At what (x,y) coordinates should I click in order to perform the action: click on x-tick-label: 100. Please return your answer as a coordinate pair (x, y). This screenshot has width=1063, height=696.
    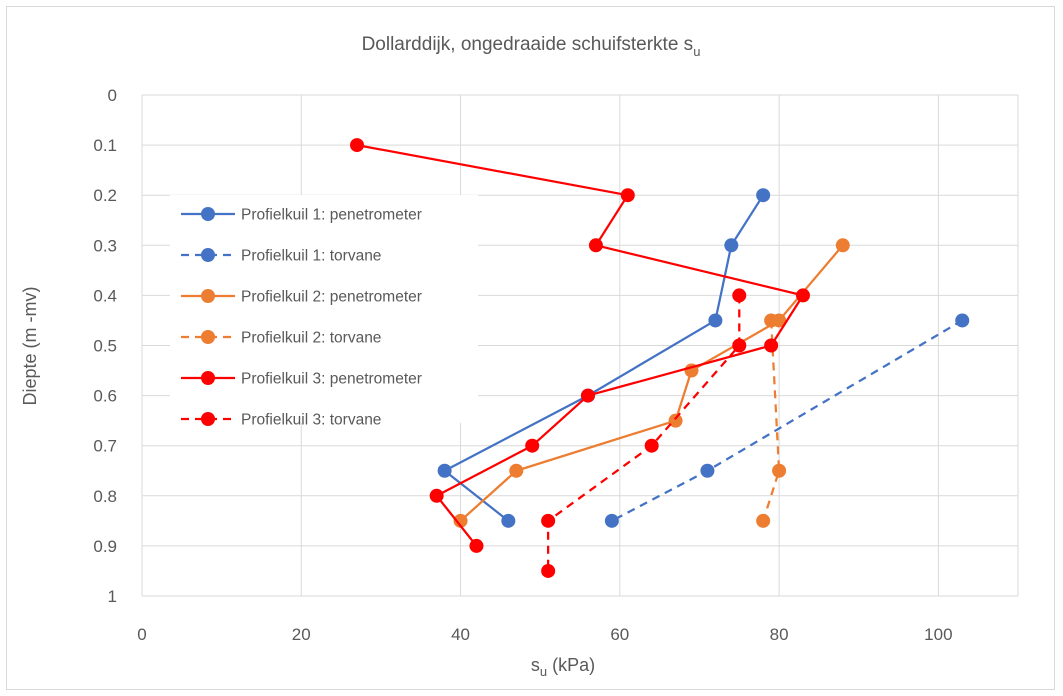
    Looking at the image, I should click on (938, 634).